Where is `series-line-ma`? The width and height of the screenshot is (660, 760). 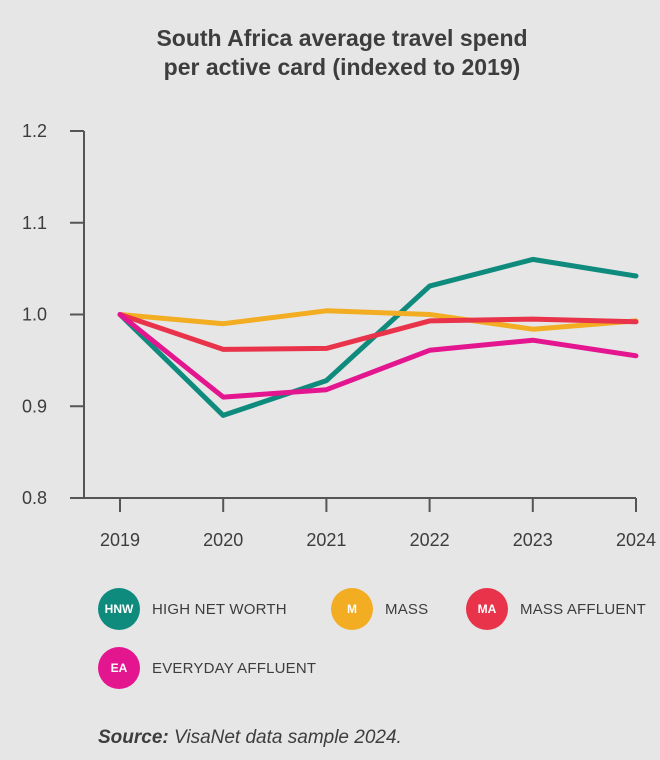
series-line-ma is located at coordinates (378, 332).